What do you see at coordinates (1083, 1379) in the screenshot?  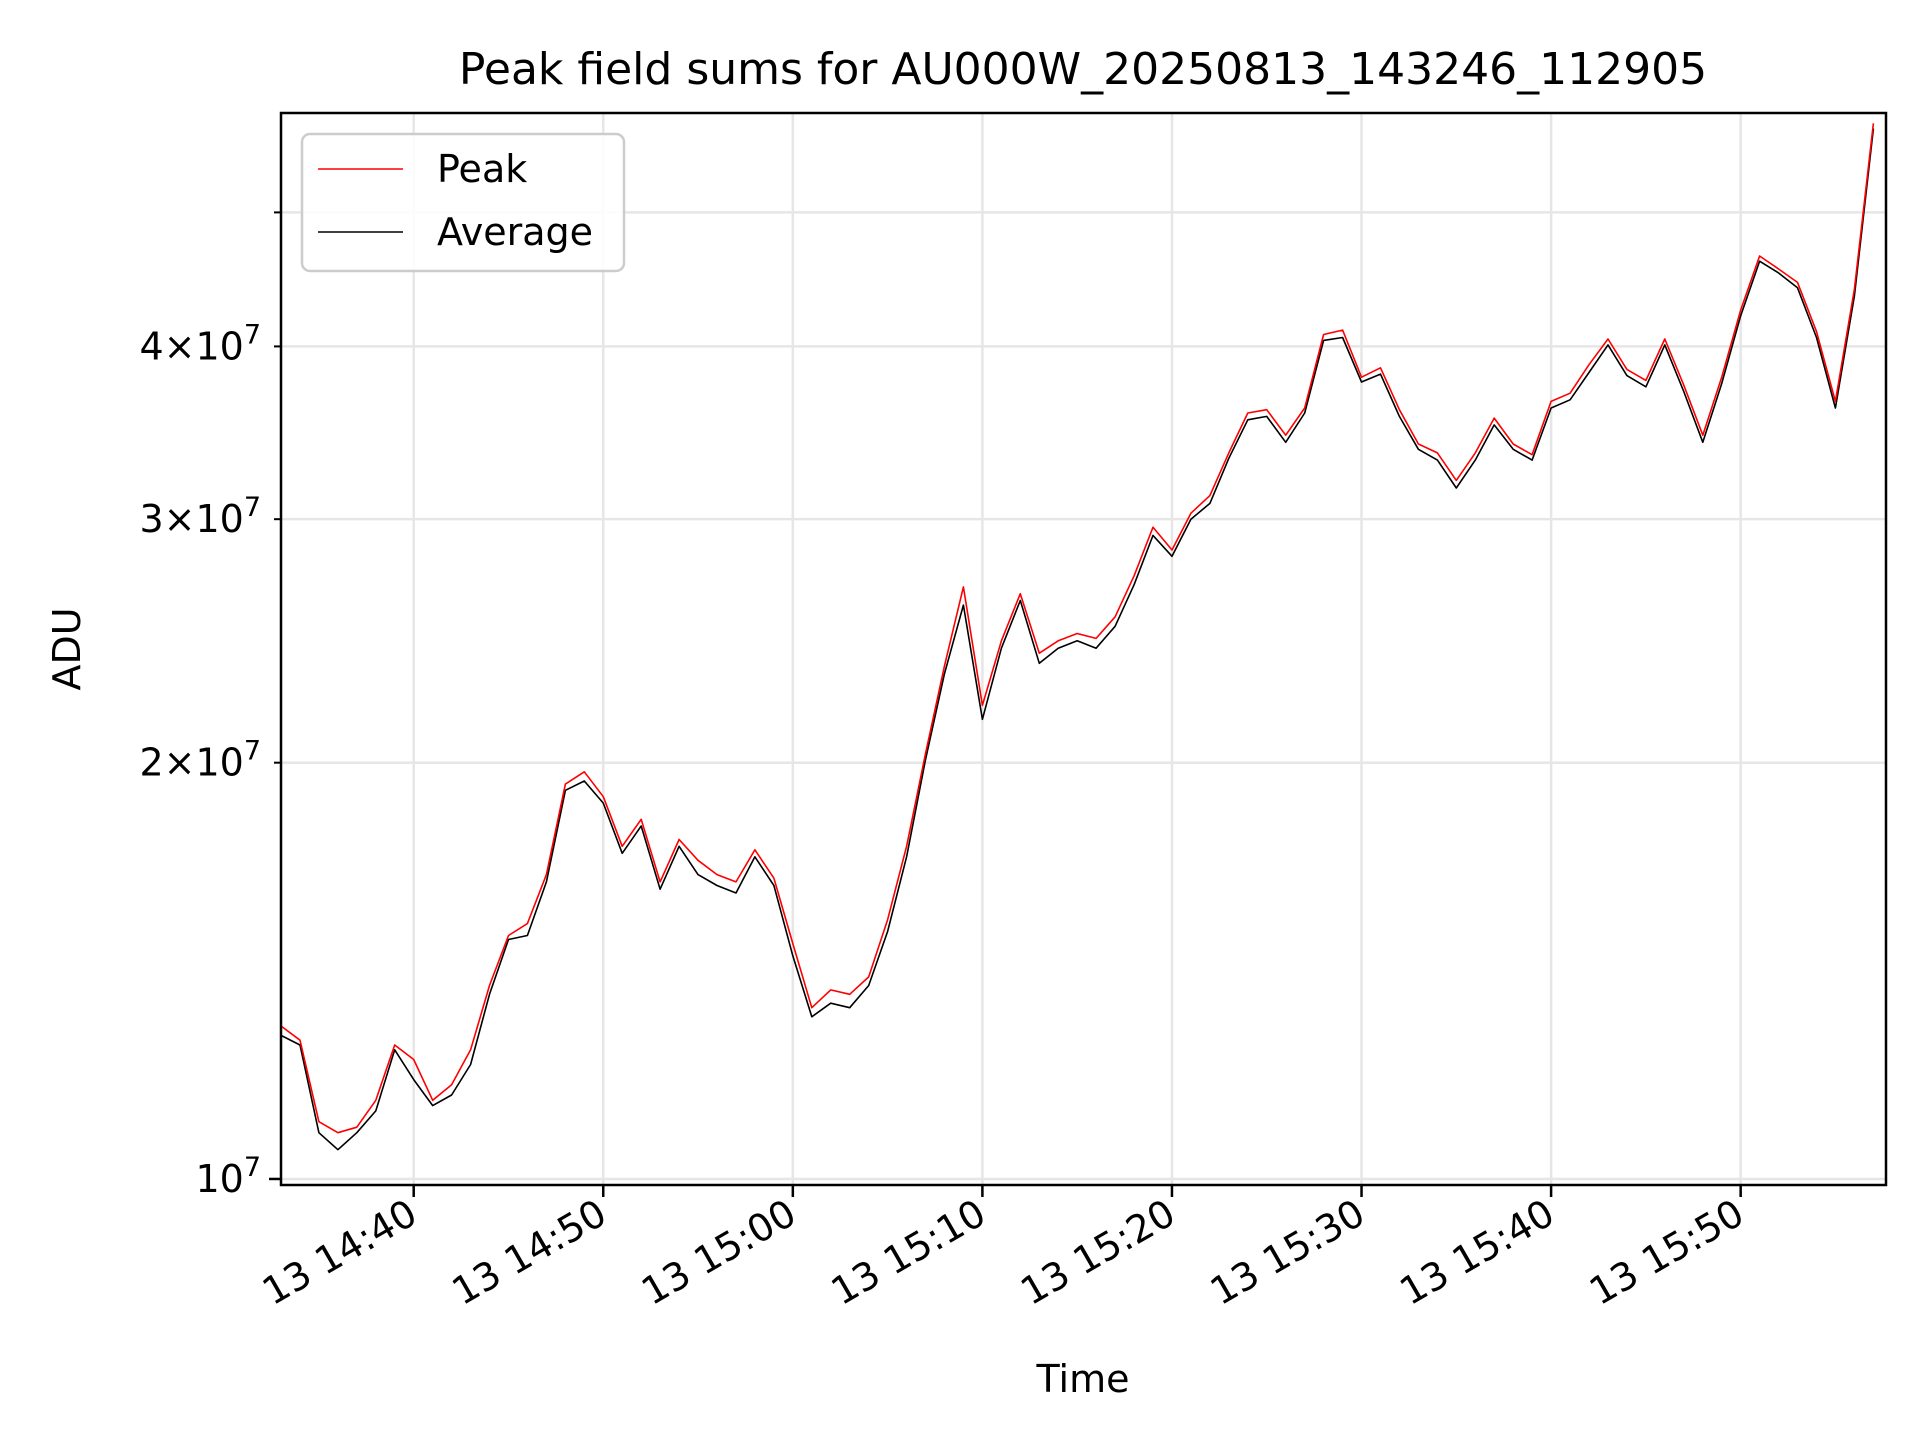 I see `x-axis-label: Time` at bounding box center [1083, 1379].